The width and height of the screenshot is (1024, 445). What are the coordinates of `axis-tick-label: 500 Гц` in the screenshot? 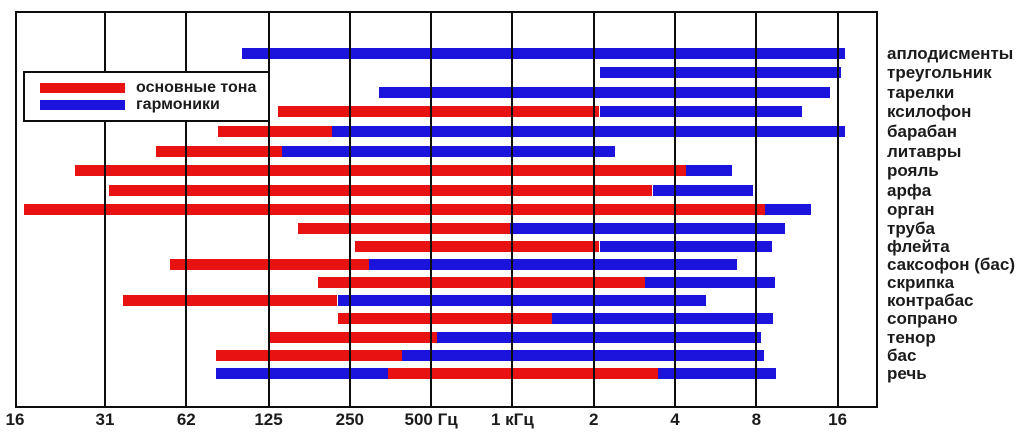 It's located at (431, 419).